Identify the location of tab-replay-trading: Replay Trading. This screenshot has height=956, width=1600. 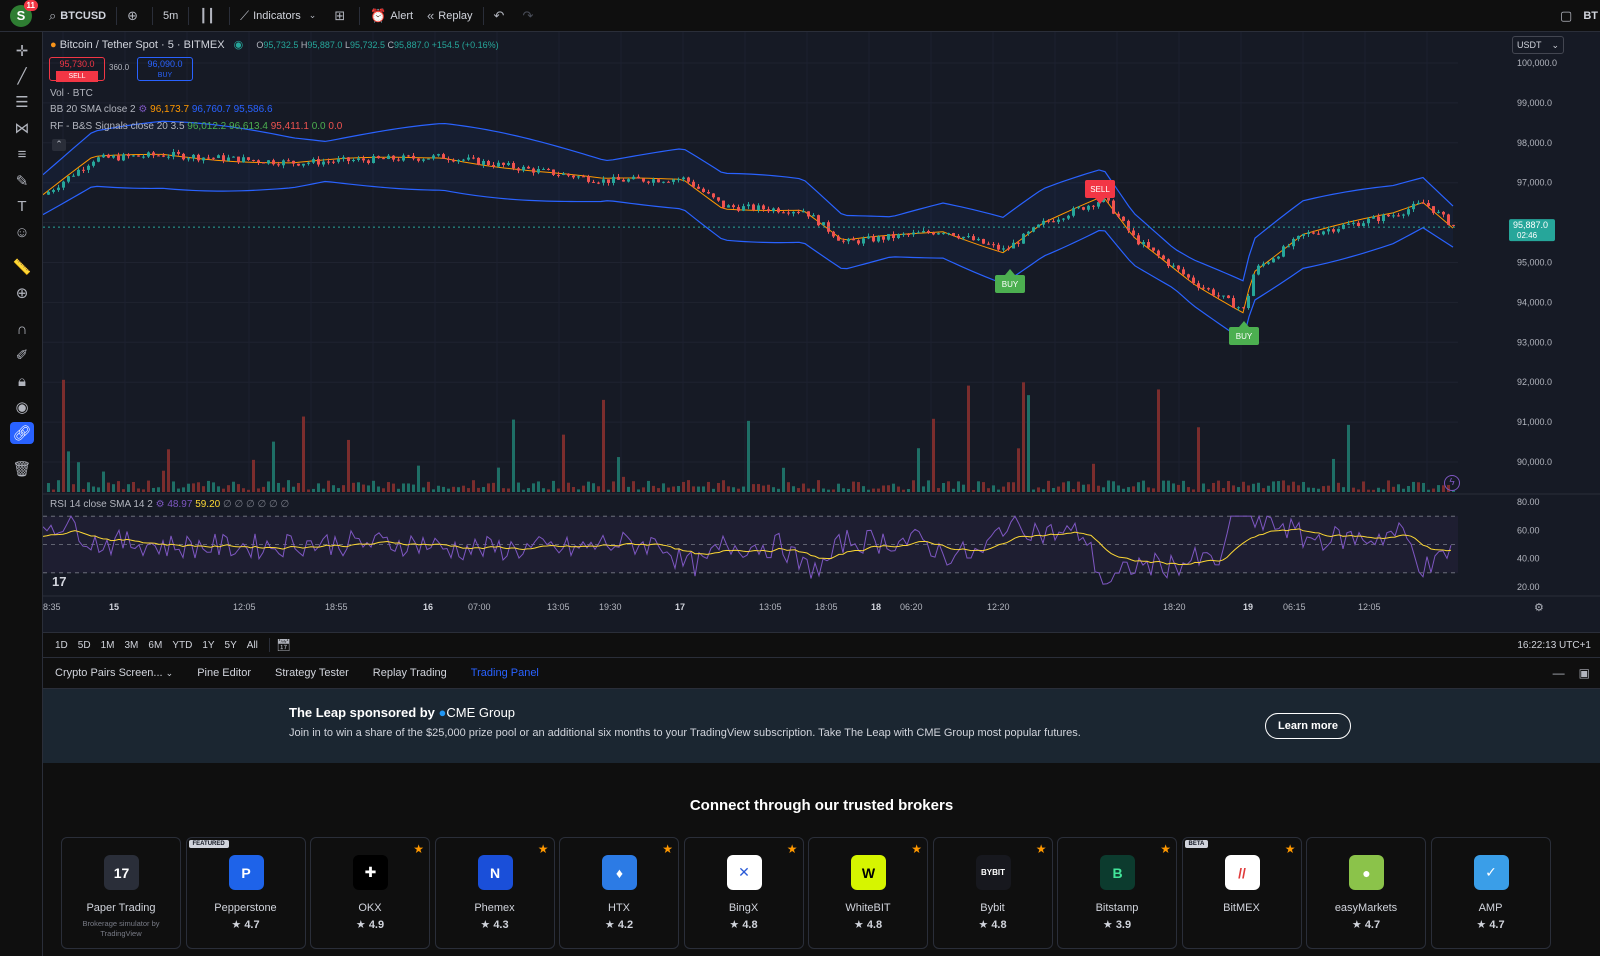
(409, 673).